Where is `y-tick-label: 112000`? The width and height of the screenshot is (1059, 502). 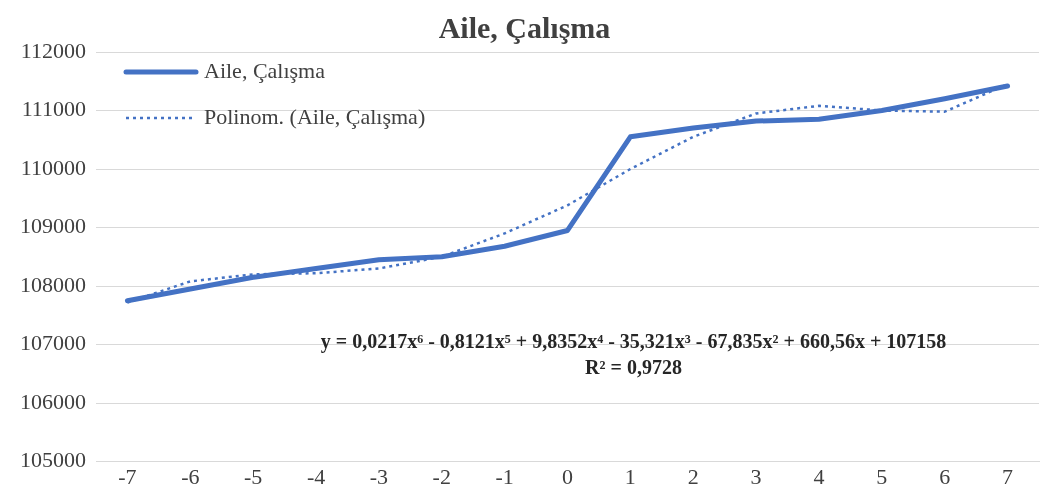
y-tick-label: 112000 is located at coordinates (53, 50).